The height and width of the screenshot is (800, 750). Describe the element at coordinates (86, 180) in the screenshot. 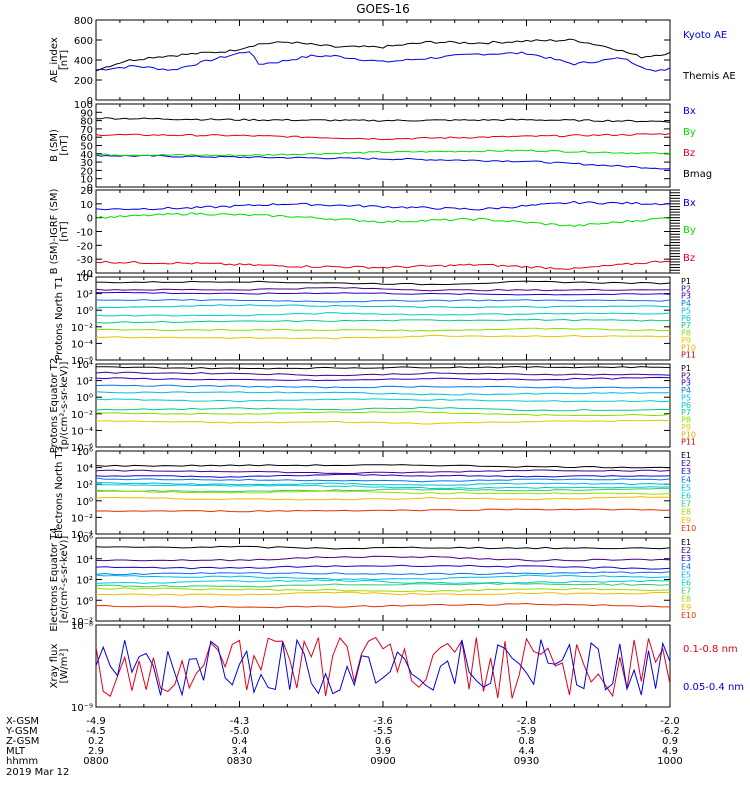

I see `y-tick-label: 10` at that location.